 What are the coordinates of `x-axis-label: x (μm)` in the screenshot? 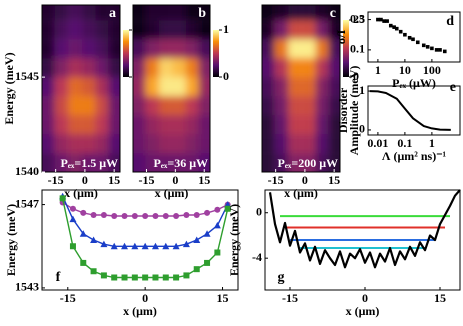 It's located at (140, 311).